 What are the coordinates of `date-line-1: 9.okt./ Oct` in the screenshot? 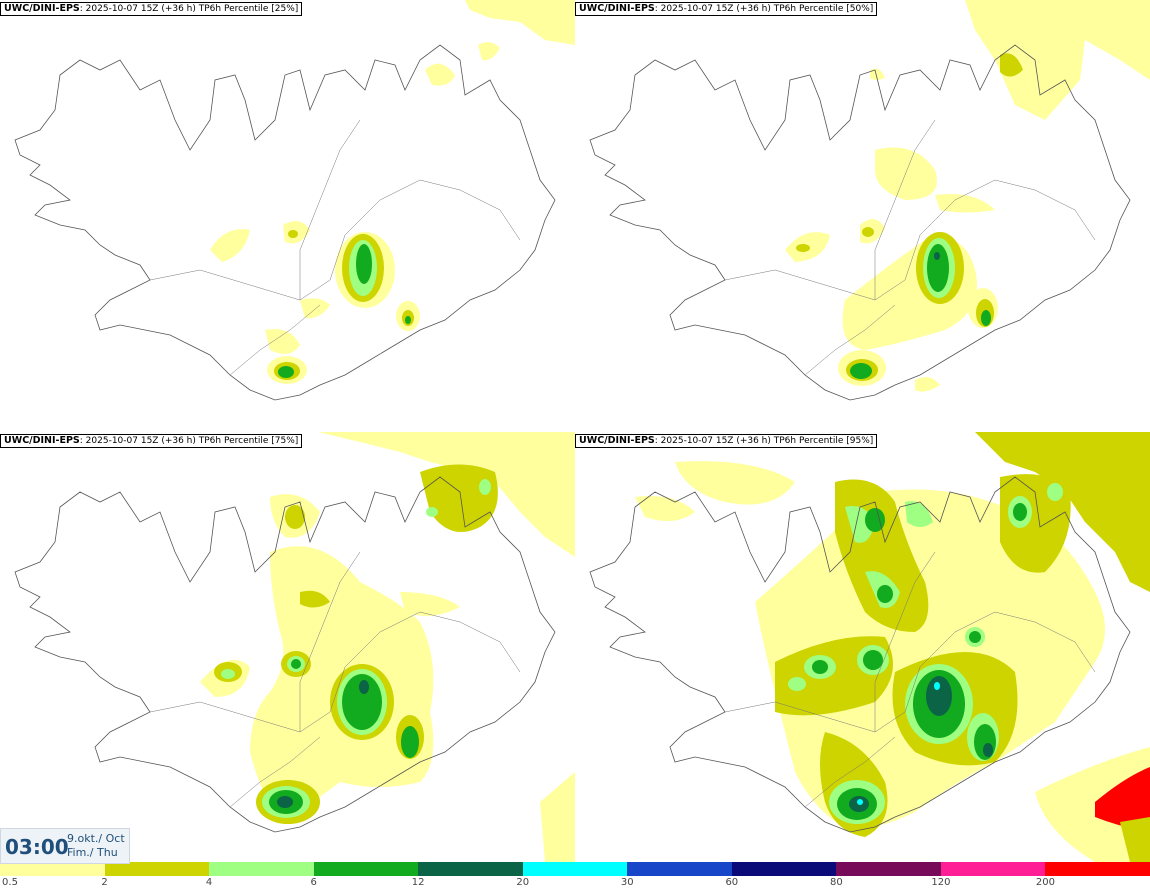 It's located at (96, 838).